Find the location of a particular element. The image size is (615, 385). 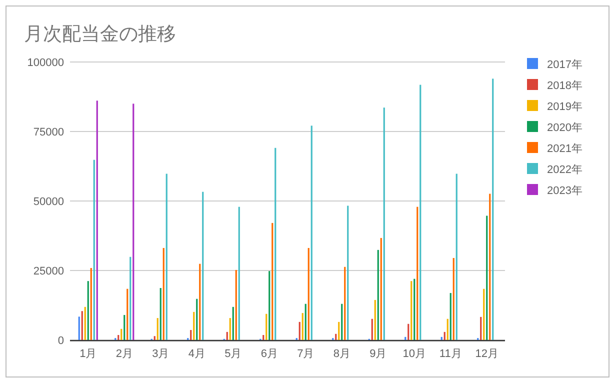

y-tick-label: 75000 is located at coordinates (48, 132).